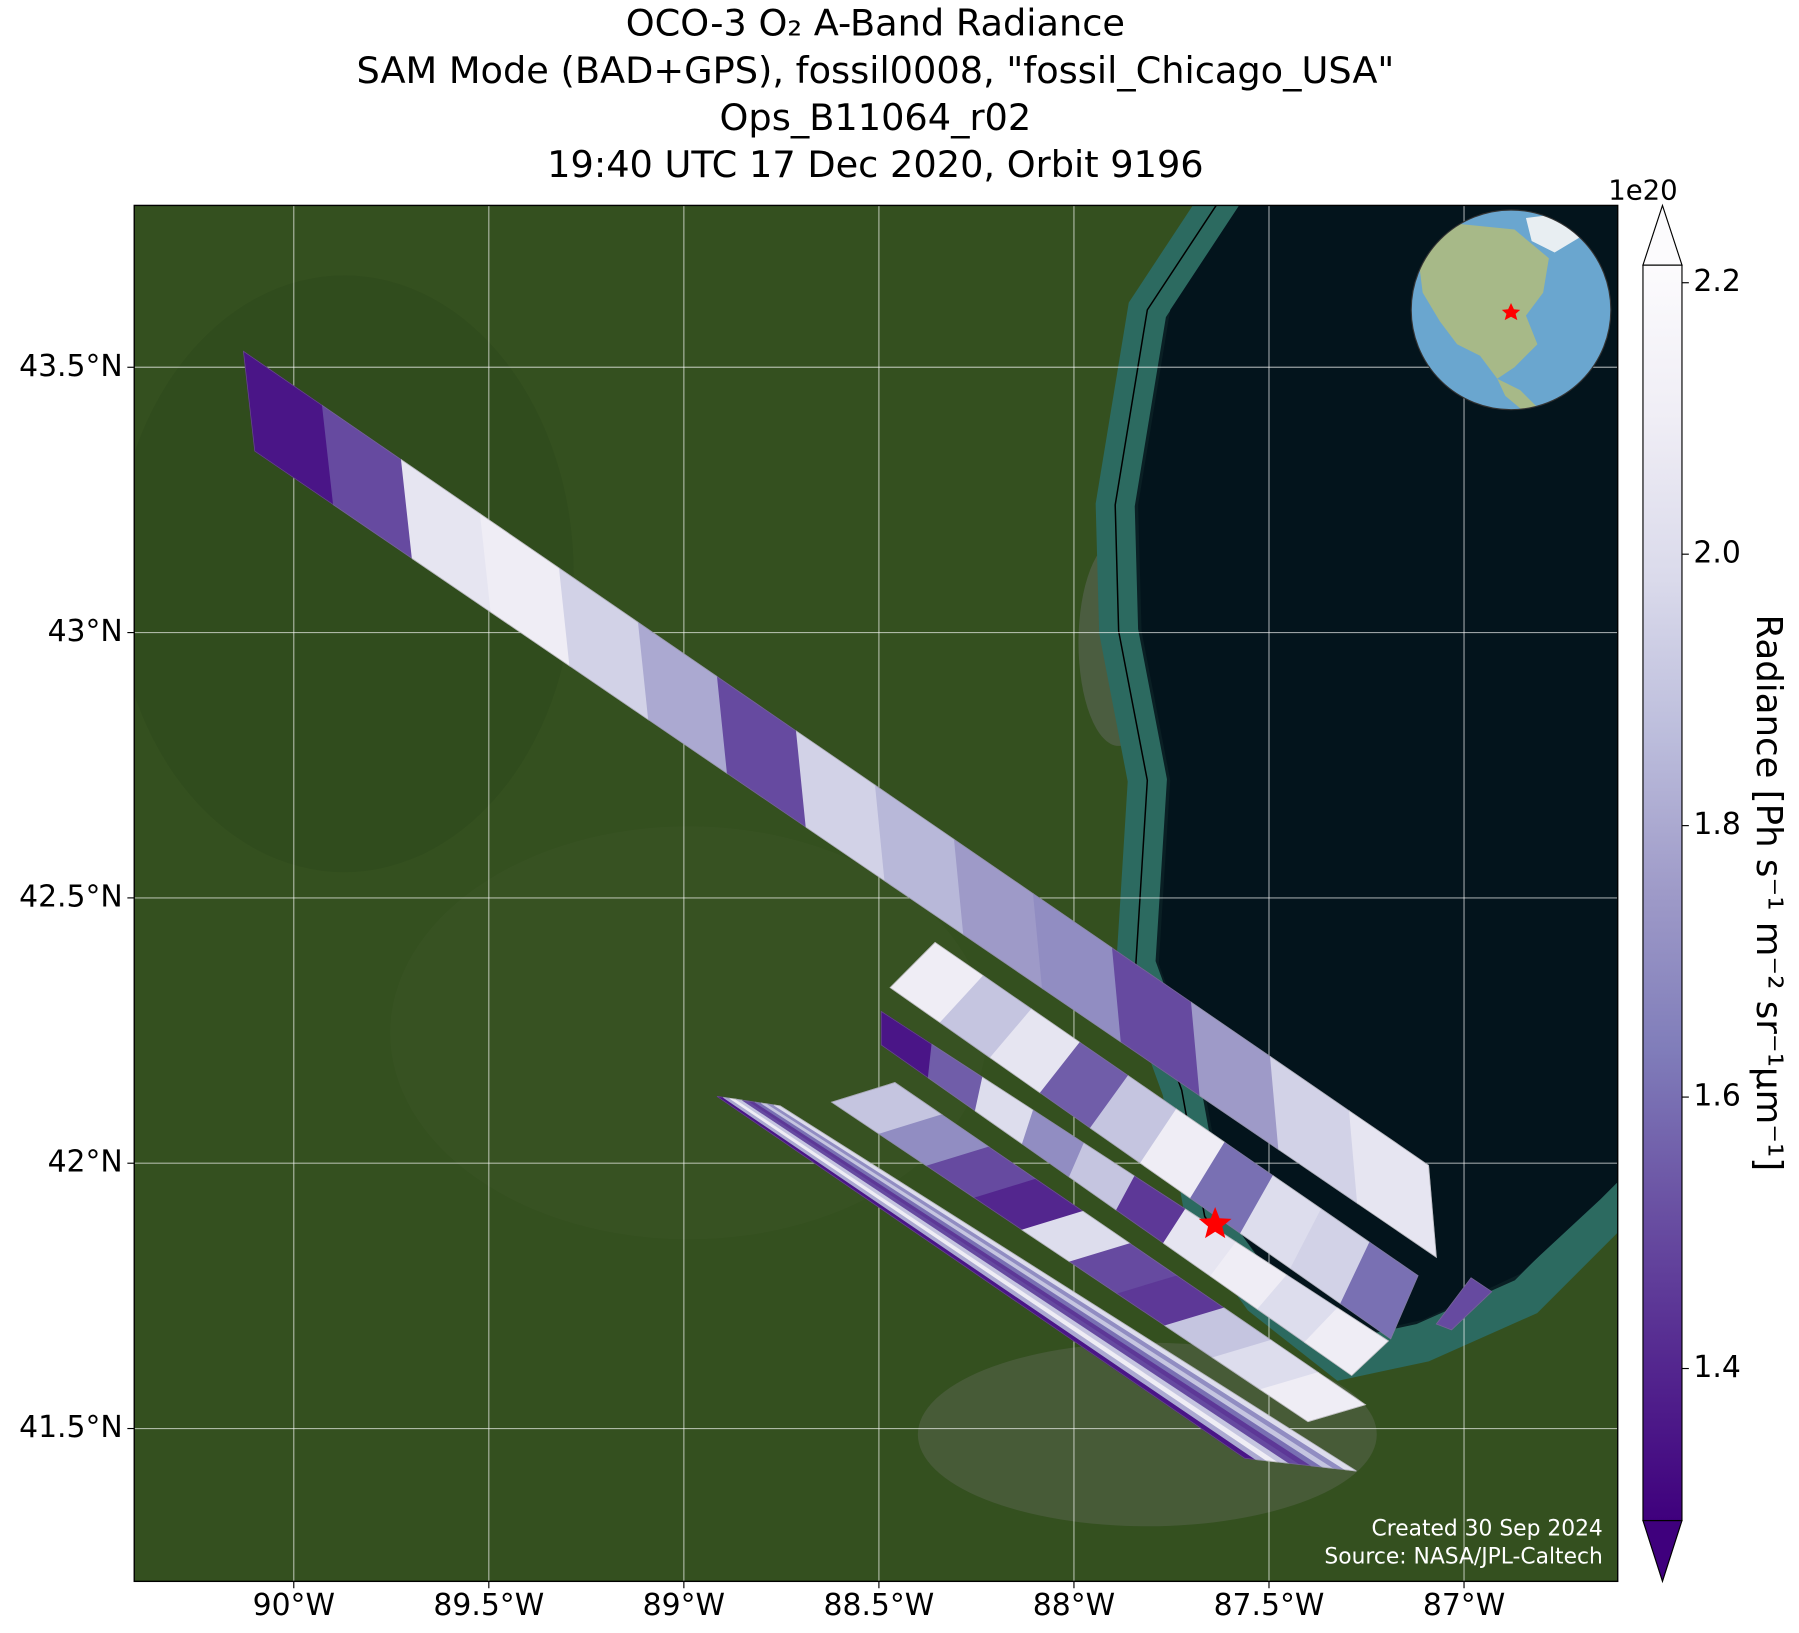 The width and height of the screenshot is (1799, 1633). I want to click on credit-note: Source: NASA/JPL-Caltech, so click(1463, 1556).